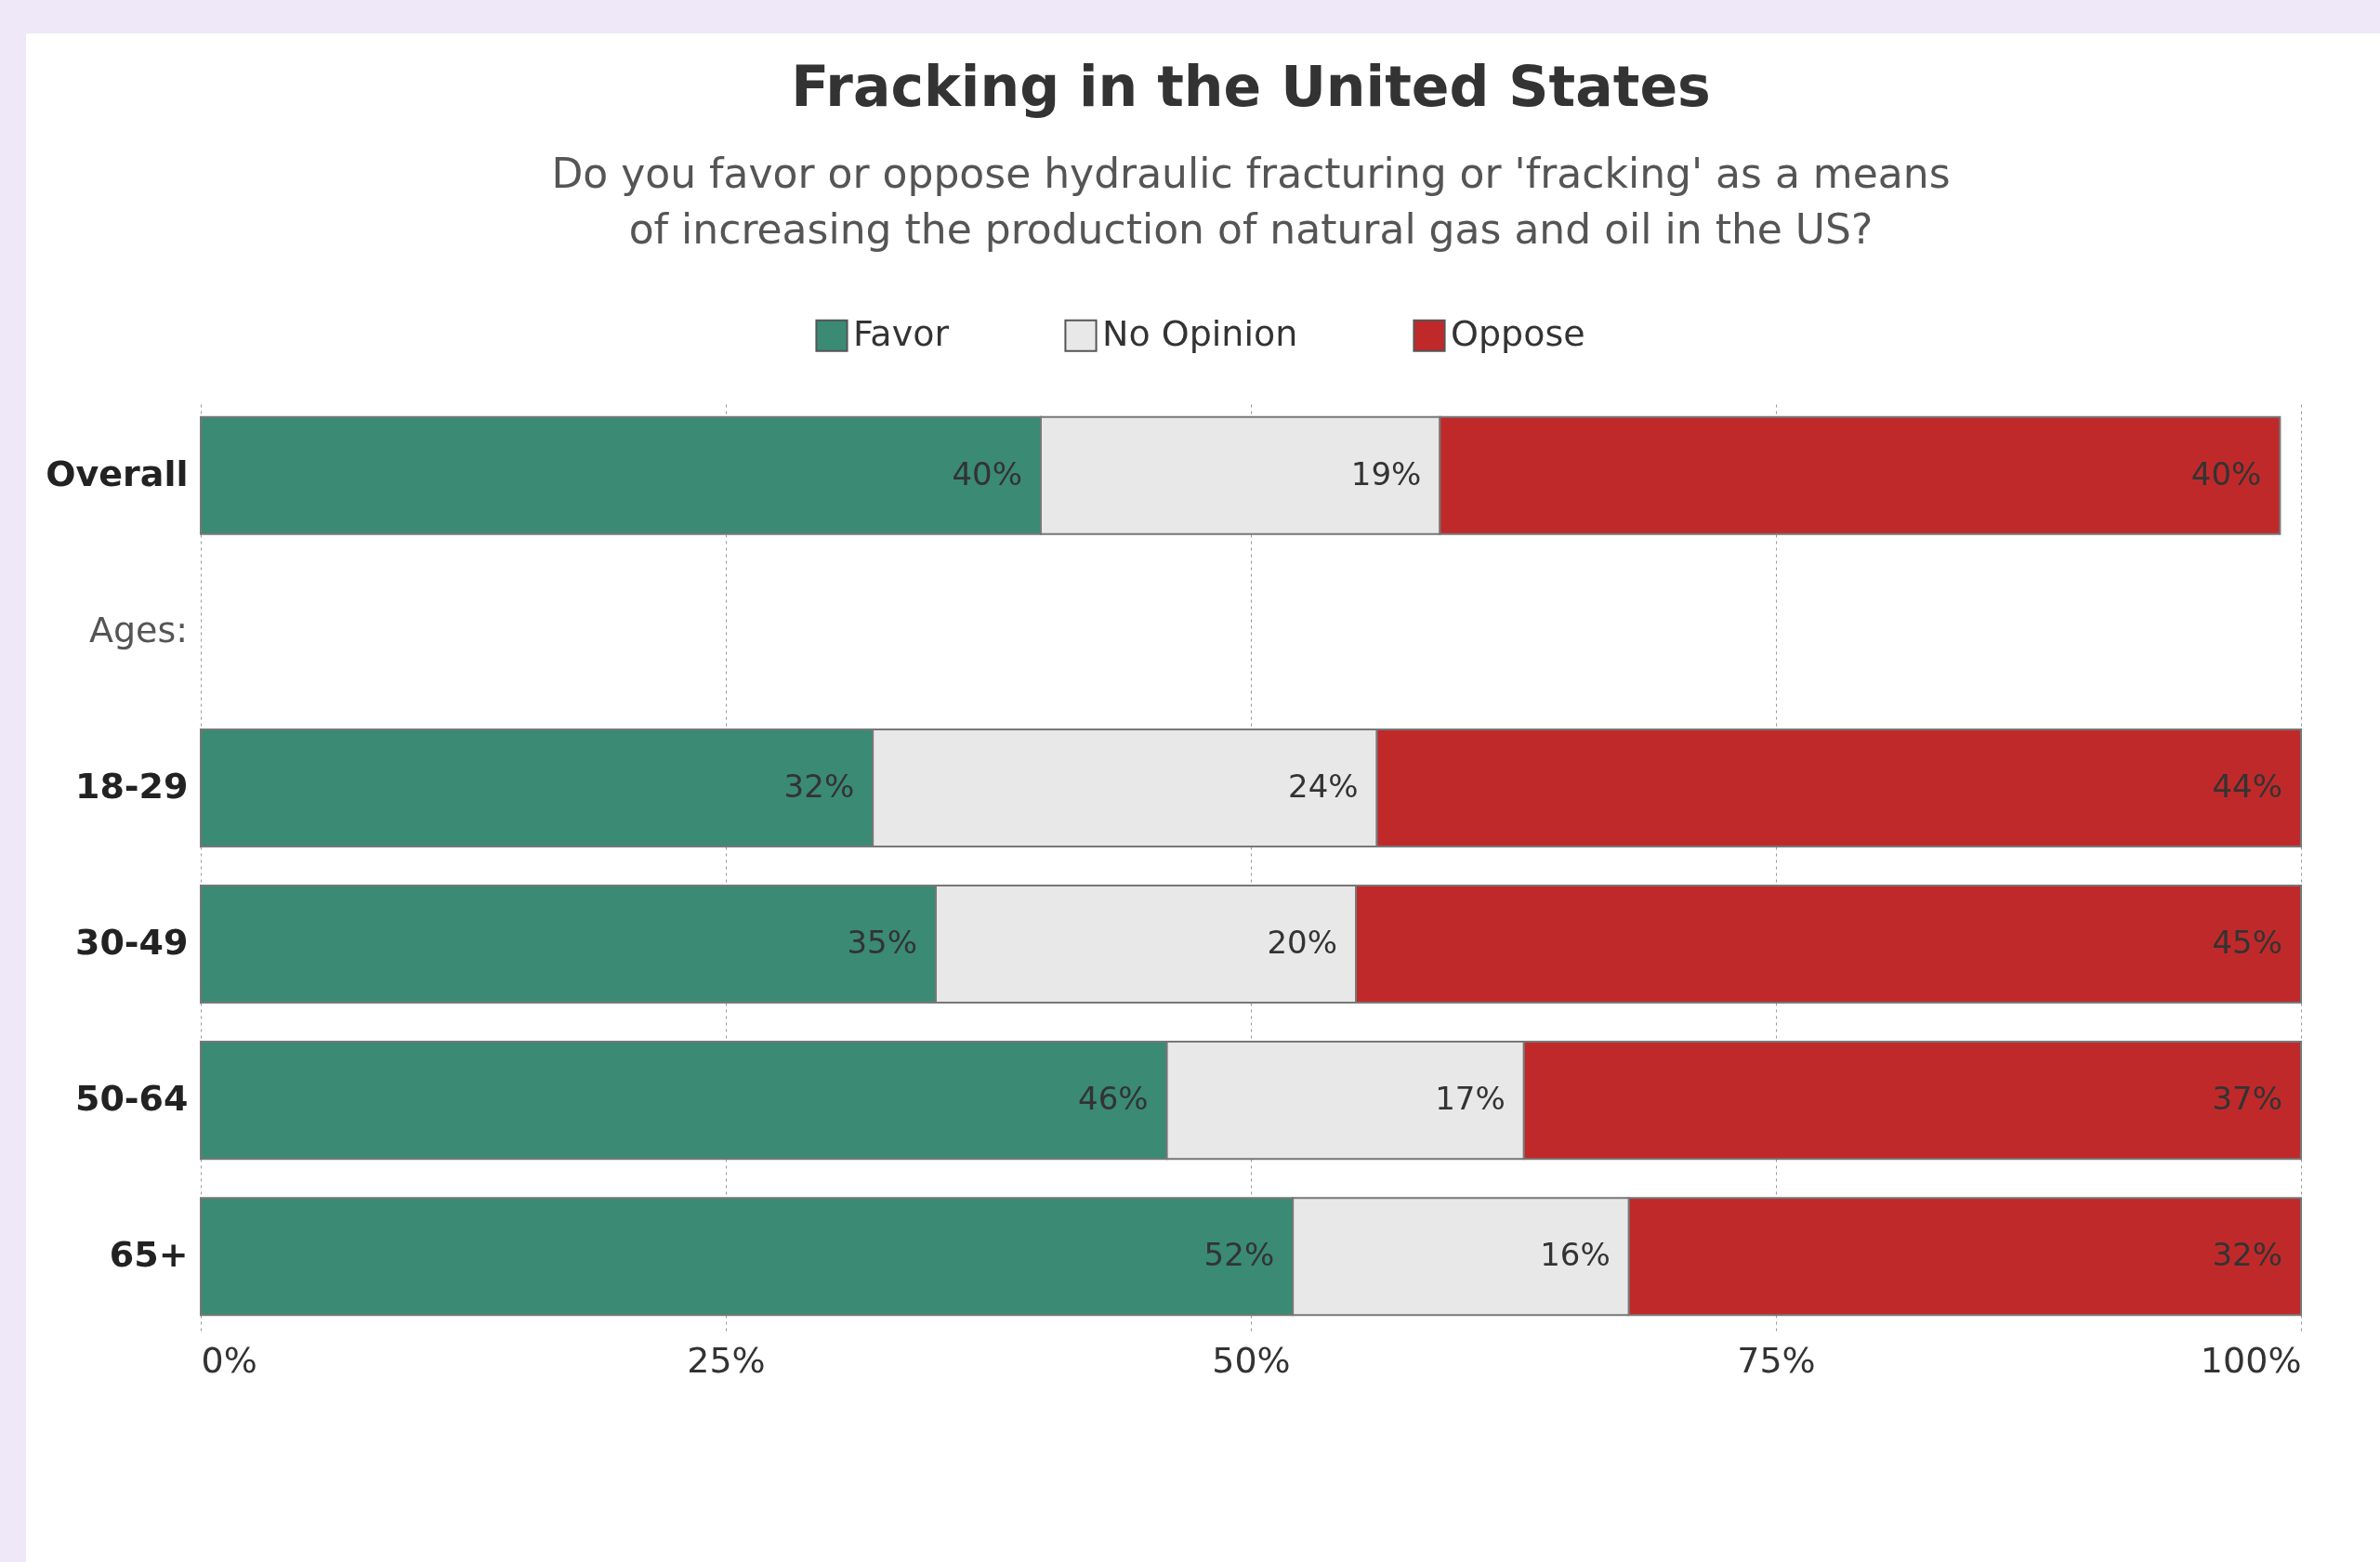 This screenshot has width=2380, height=1562. I want to click on data-label: 45%, so click(2247, 943).